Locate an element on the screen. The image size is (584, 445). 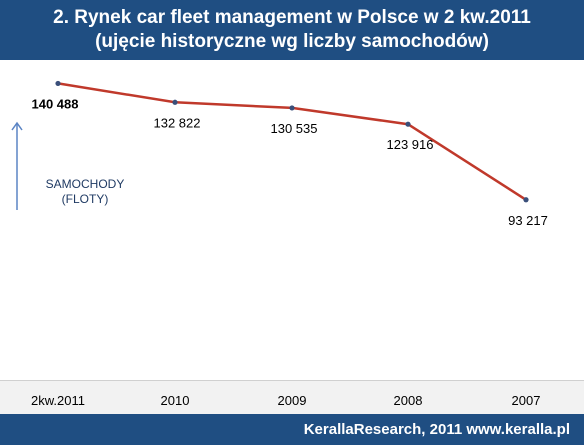
x-tick-label: 2009 is located at coordinates (292, 400).